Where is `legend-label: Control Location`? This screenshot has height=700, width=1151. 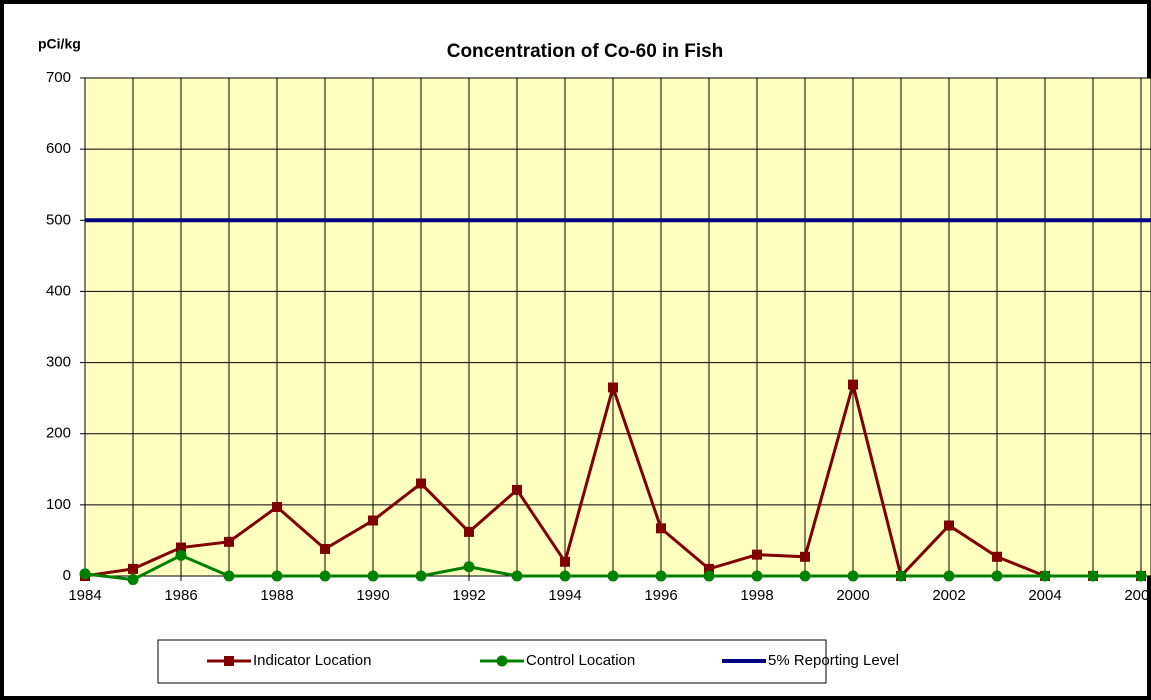 legend-label: Control Location is located at coordinates (580, 660).